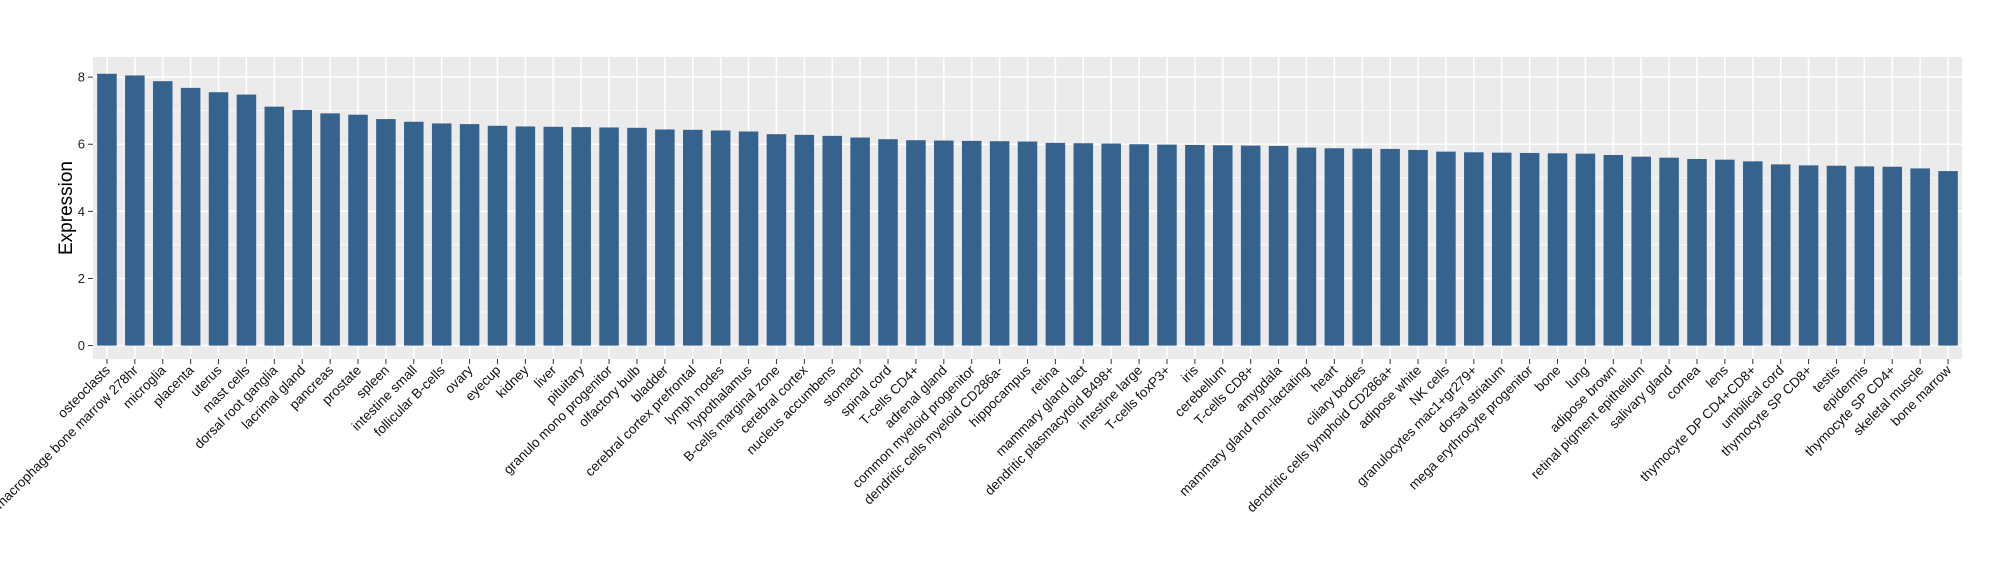 This screenshot has height=585, width=2000. What do you see at coordinates (81, 77) in the screenshot?
I see `y-tick-label: 8` at bounding box center [81, 77].